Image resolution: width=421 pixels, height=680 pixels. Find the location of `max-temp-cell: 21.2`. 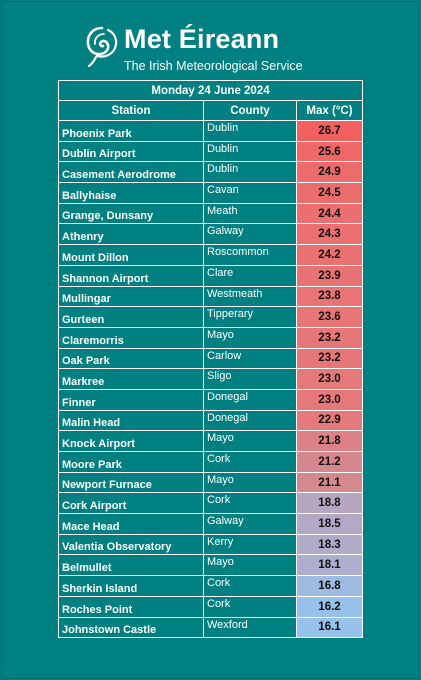

max-temp-cell: 21.2 is located at coordinates (329, 462).